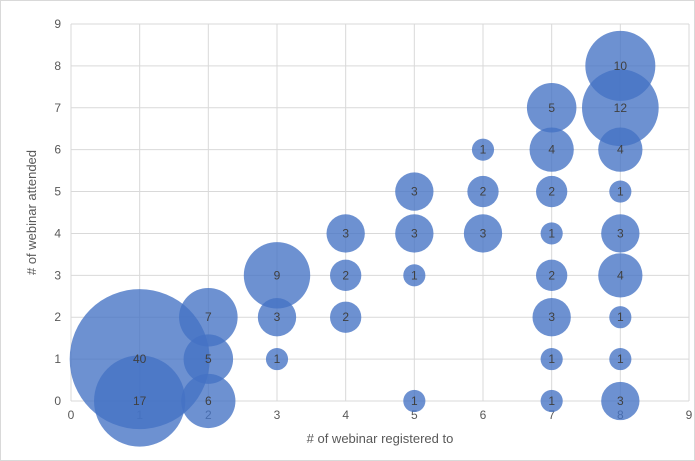  Describe the element at coordinates (57, 233) in the screenshot. I see `y-tick-label: 4` at that location.